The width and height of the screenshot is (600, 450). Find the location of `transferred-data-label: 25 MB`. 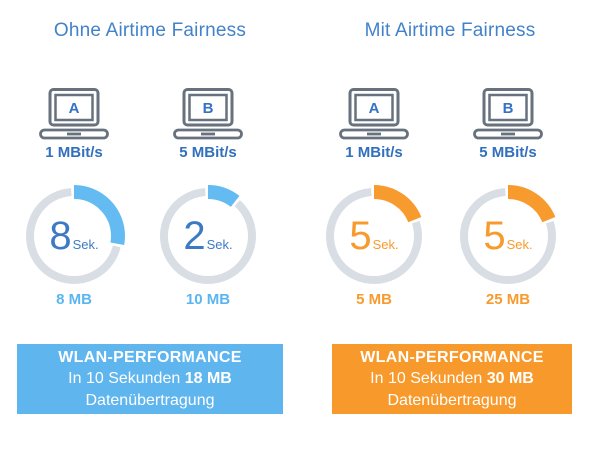

transferred-data-label: 25 MB is located at coordinates (508, 299).